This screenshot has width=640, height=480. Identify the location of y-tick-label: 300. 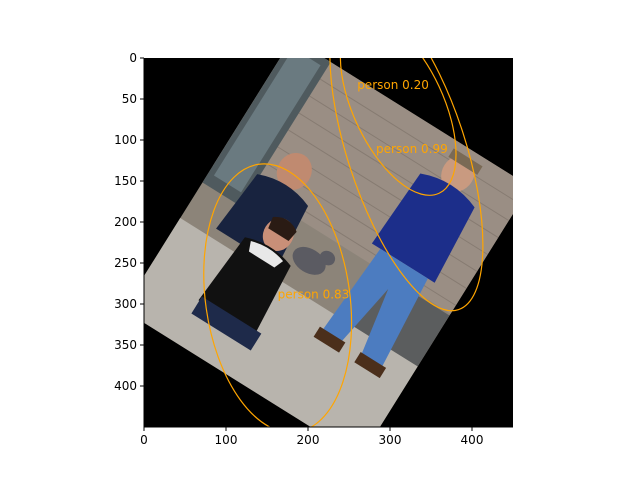
(125, 304).